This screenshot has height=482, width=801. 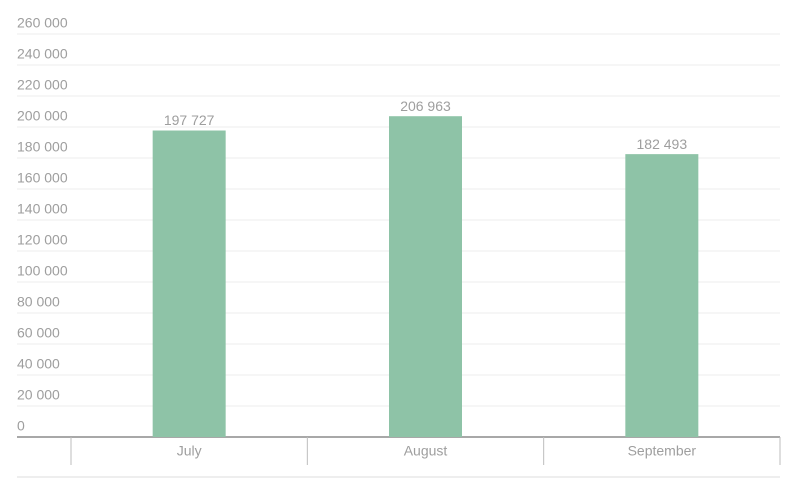 What do you see at coordinates (426, 451) in the screenshot?
I see `x-tick-label: August` at bounding box center [426, 451].